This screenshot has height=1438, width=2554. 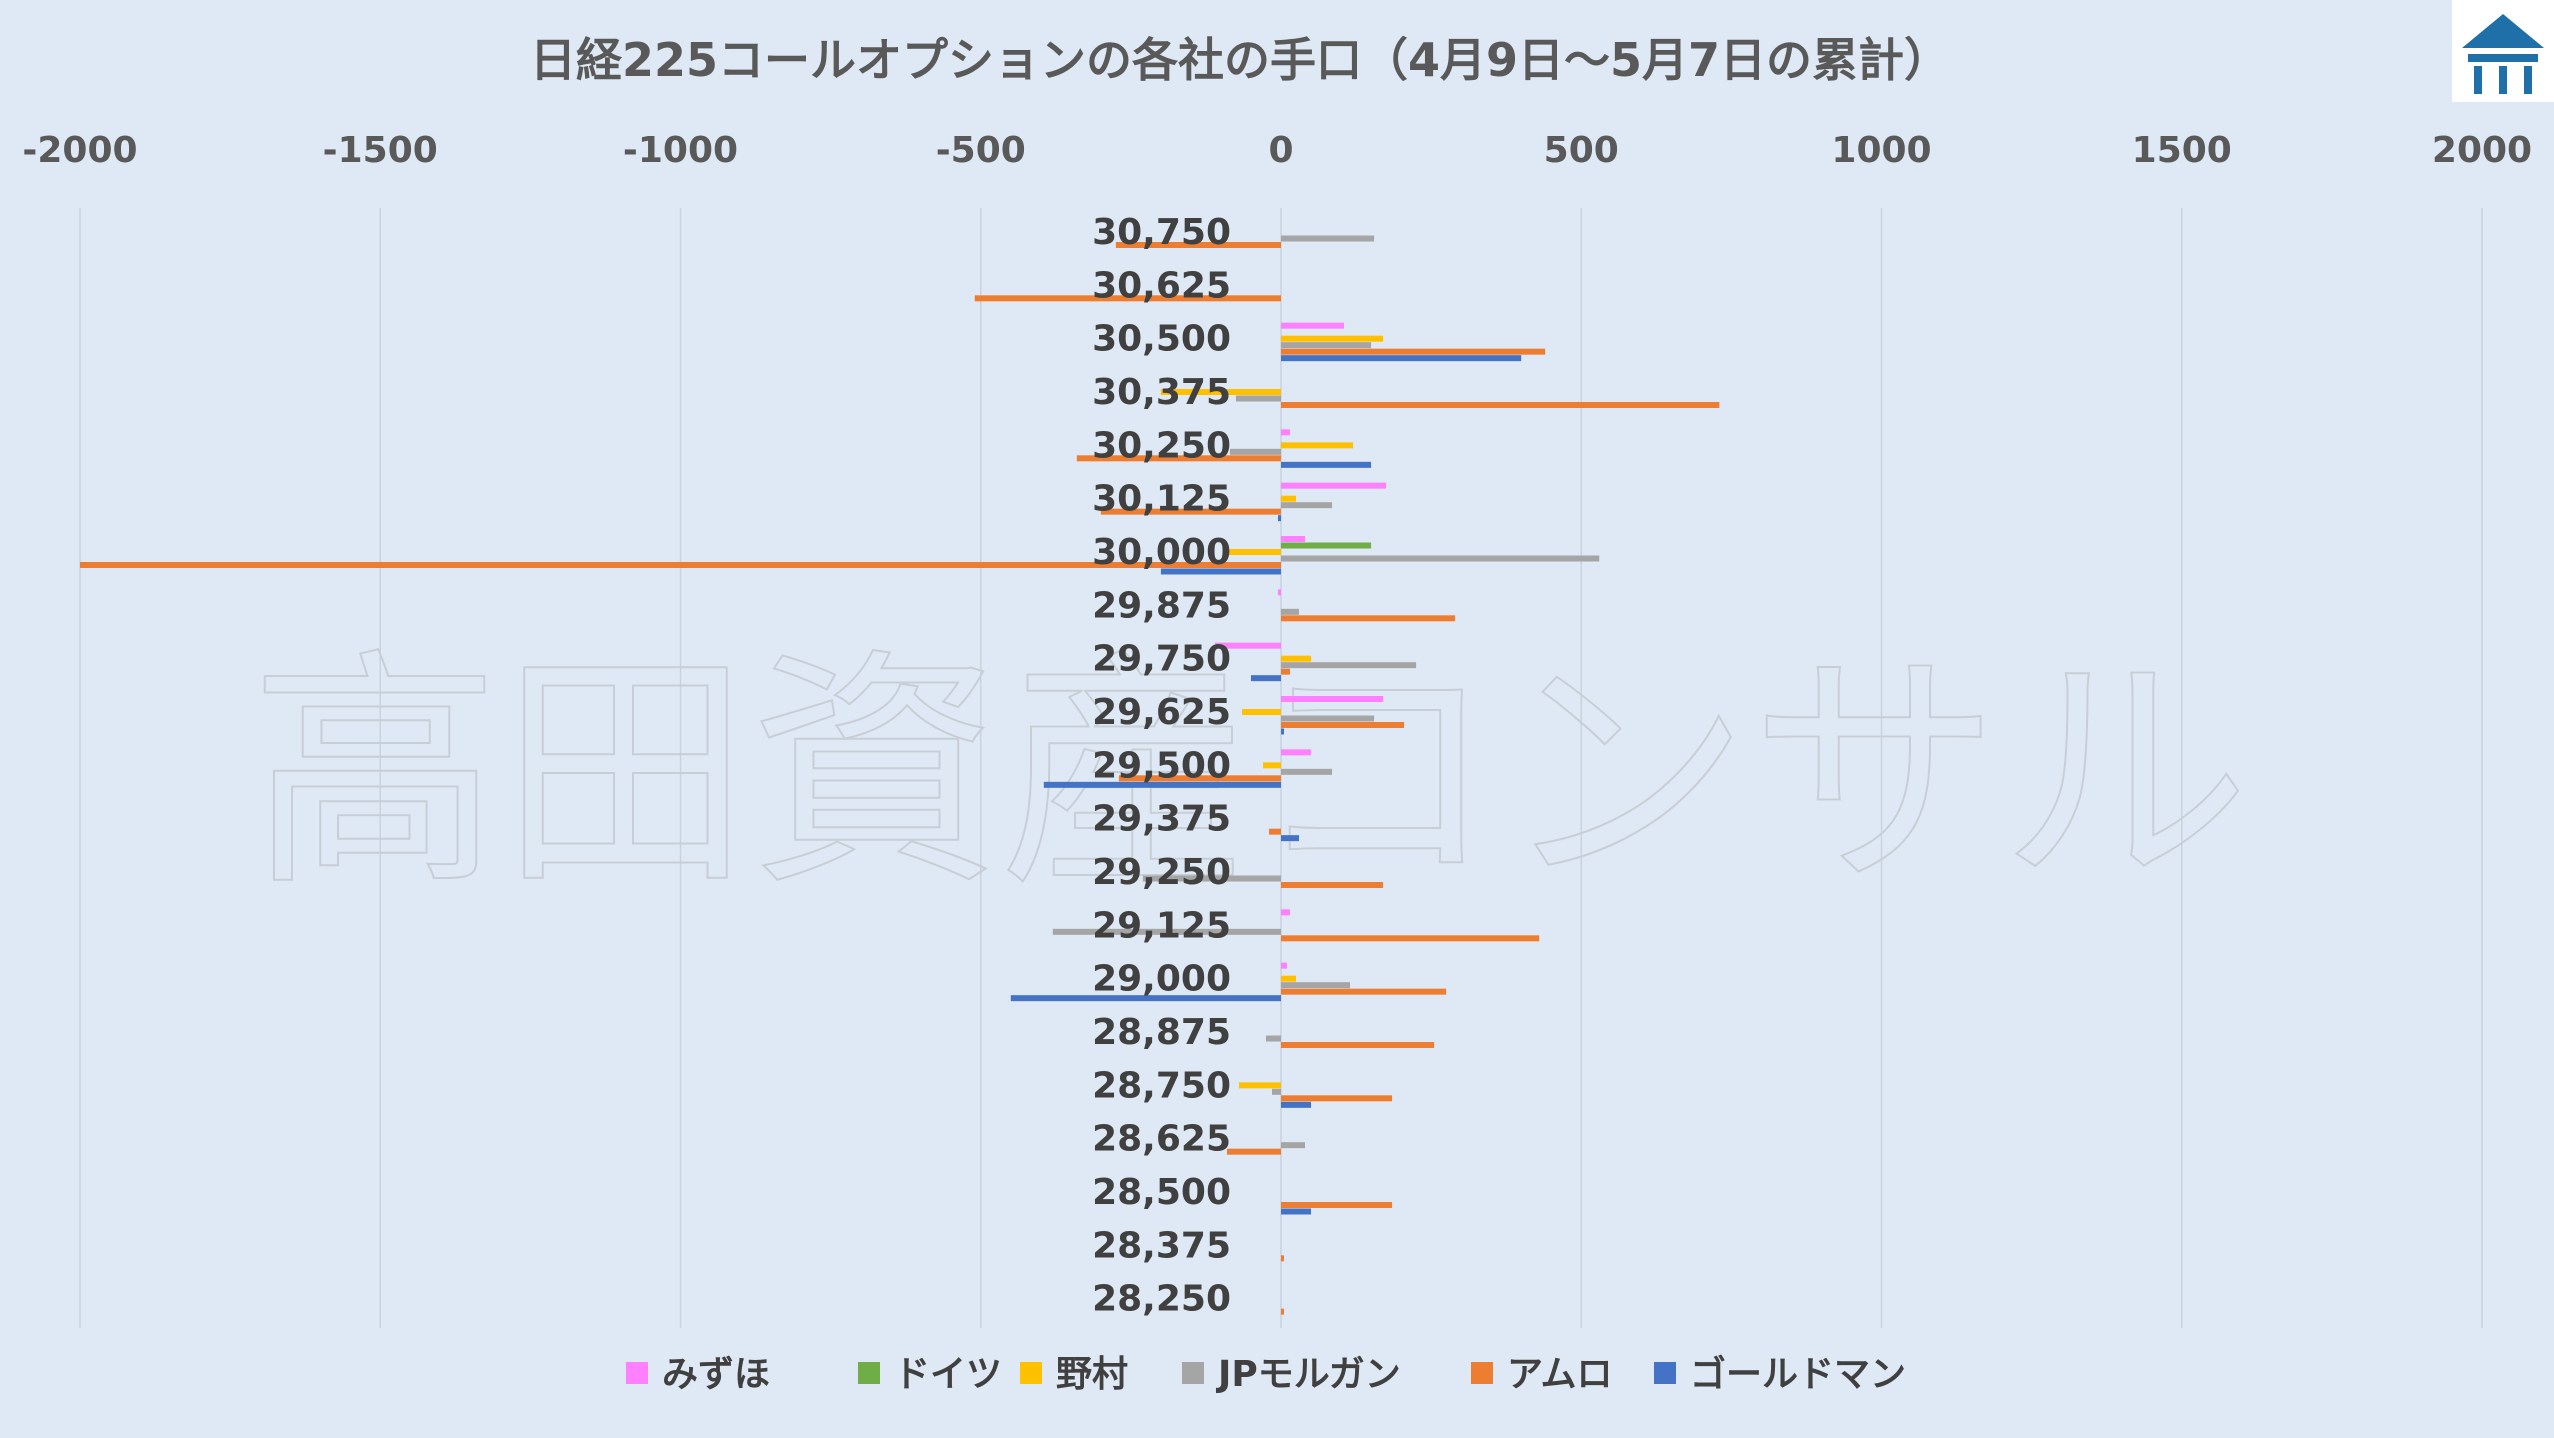 What do you see at coordinates (1161, 605) in the screenshot?
I see `y-tick-label: 29,875` at bounding box center [1161, 605].